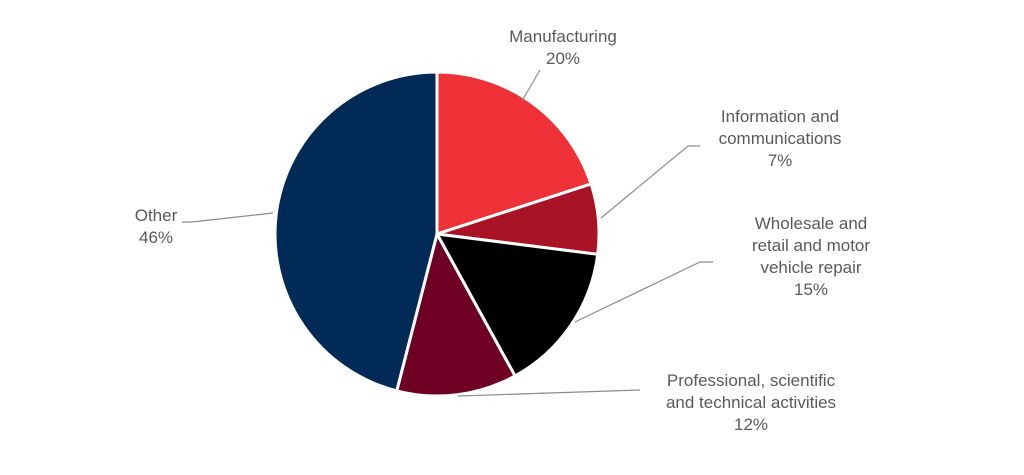 The width and height of the screenshot is (1024, 475). Describe the element at coordinates (811, 223) in the screenshot. I see `data-label-line: Wholesale and` at that location.